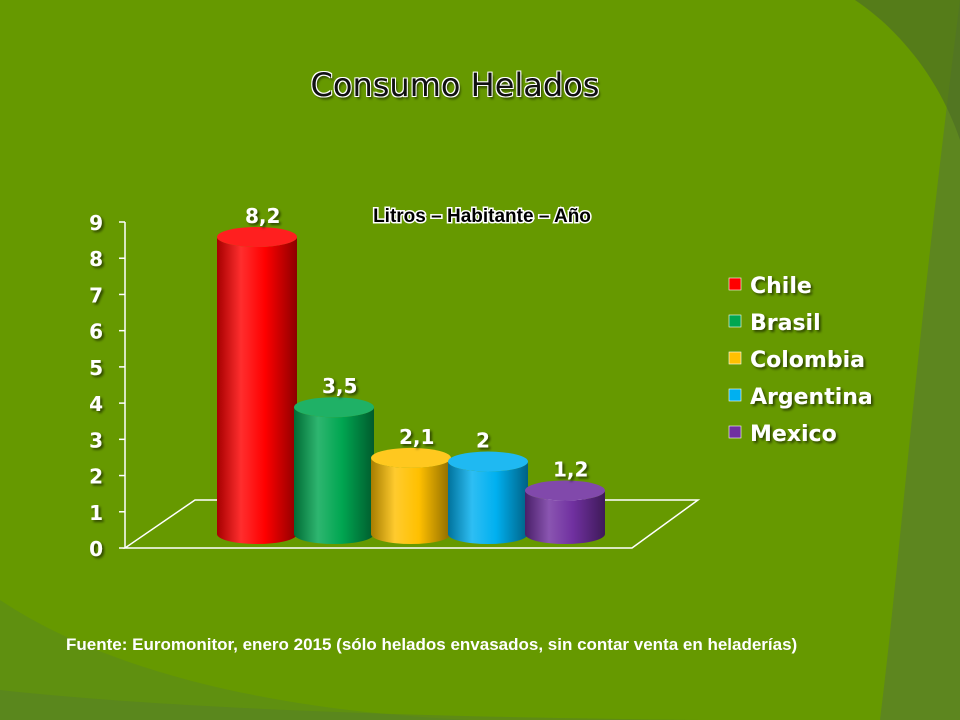  What do you see at coordinates (339, 386) in the screenshot?
I see `data-label: 3,5` at bounding box center [339, 386].